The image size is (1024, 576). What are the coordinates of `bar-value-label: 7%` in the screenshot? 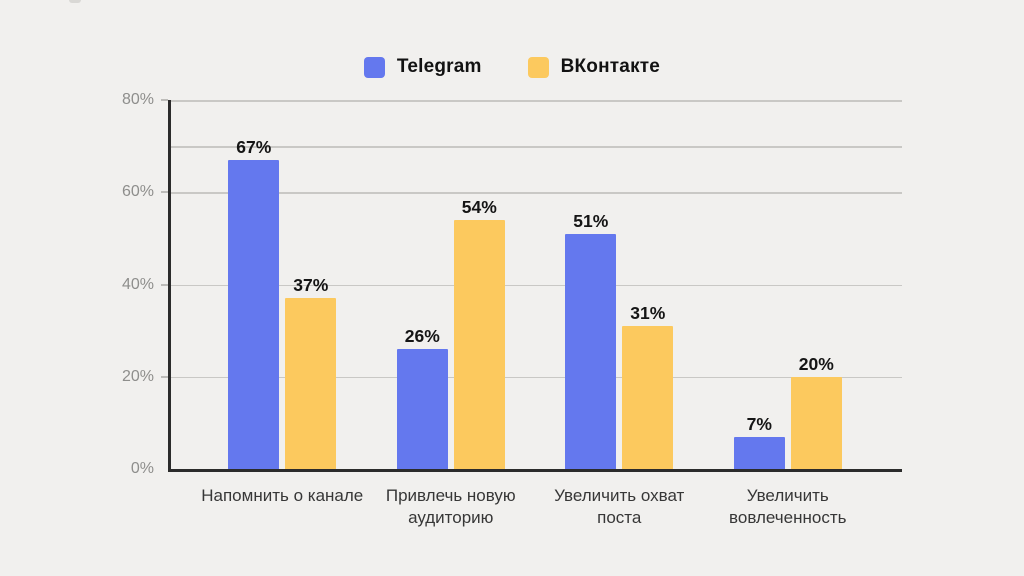 It's located at (759, 423).